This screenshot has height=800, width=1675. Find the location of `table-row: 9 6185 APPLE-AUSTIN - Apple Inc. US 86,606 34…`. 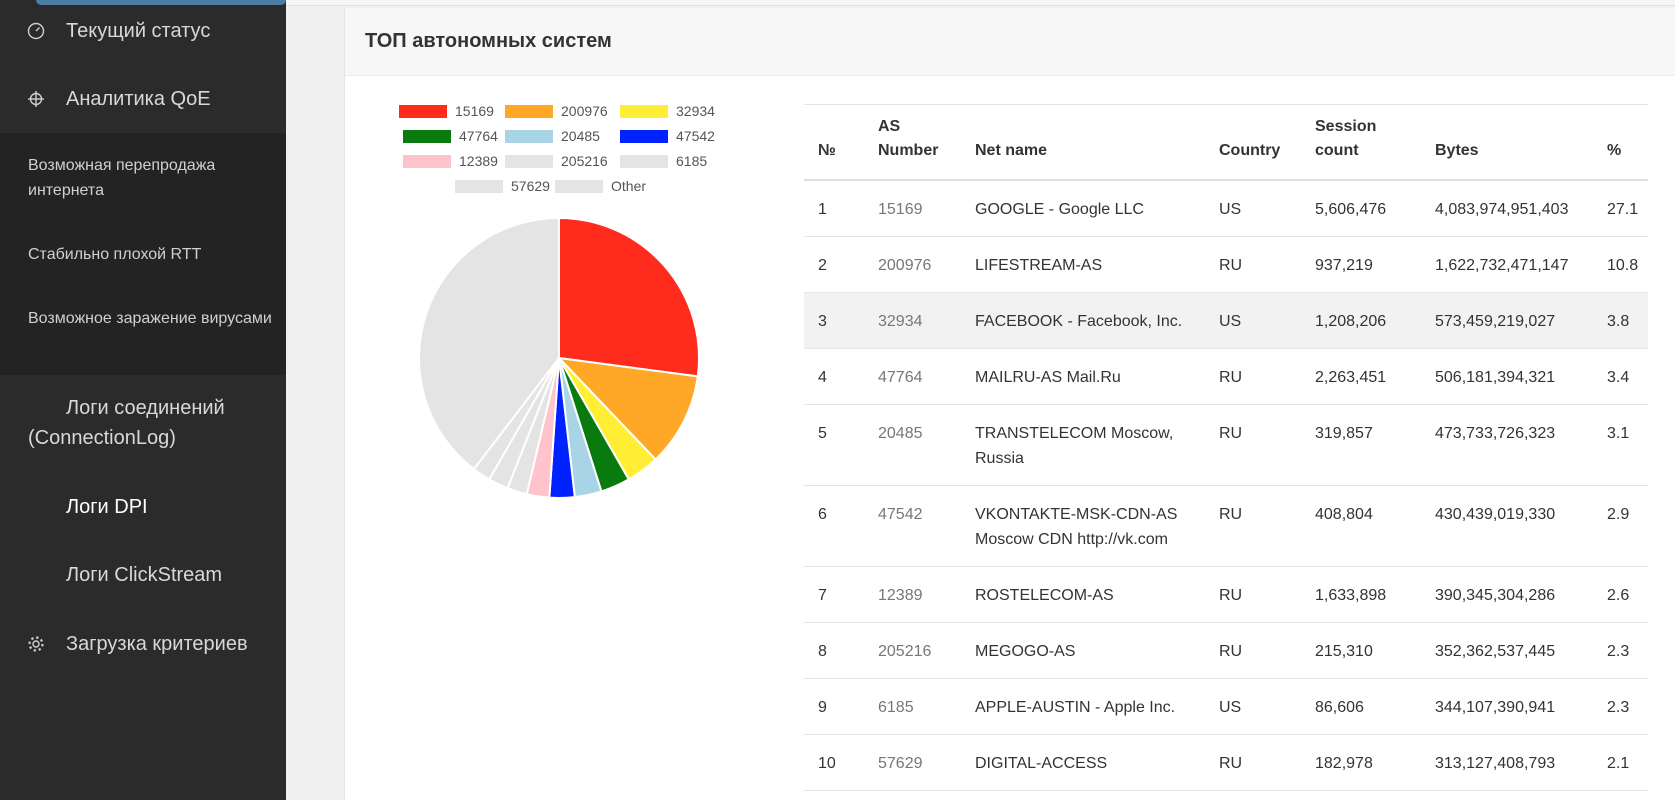

table-row: 9 6185 APPLE-AUSTIN - Apple Inc. US 86,606 34… is located at coordinates (1226, 706).